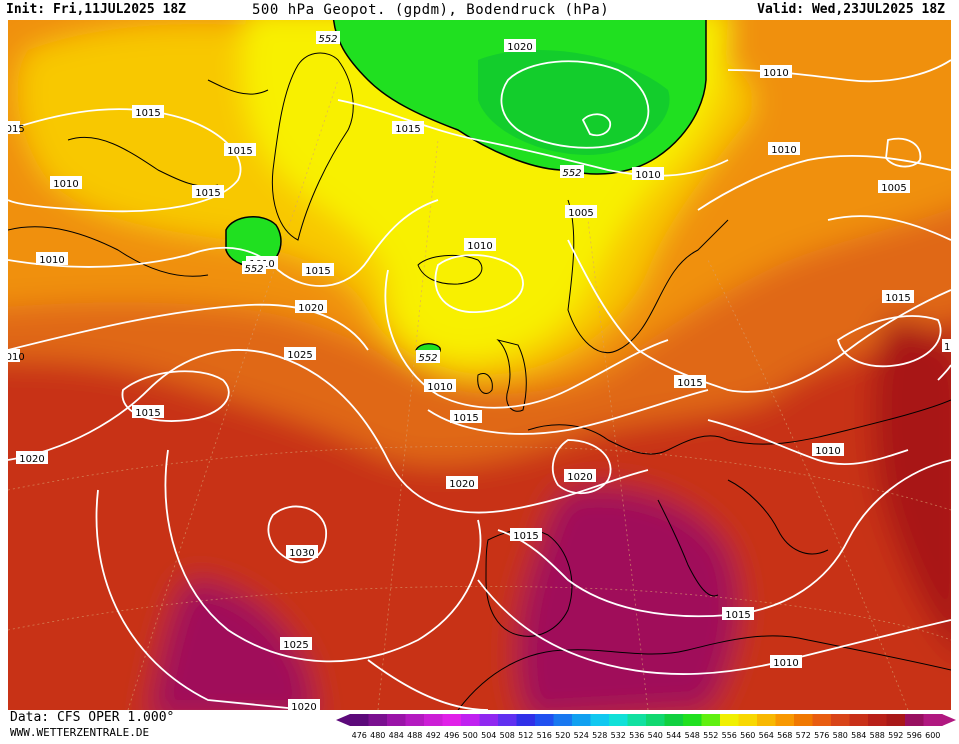 This screenshot has width=959, height=744. Describe the element at coordinates (932, 735) in the screenshot. I see `legend-tick-label: 600` at that location.